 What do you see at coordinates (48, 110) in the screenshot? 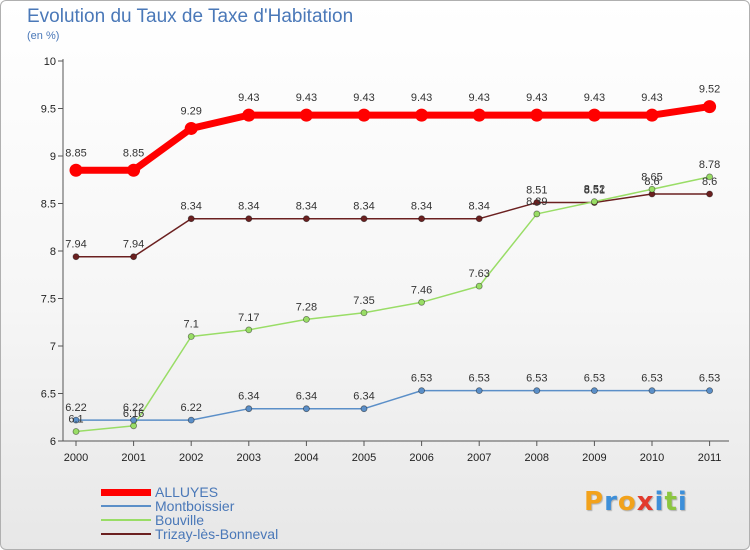
I see `y-tick-label: 9.5` at bounding box center [48, 110].